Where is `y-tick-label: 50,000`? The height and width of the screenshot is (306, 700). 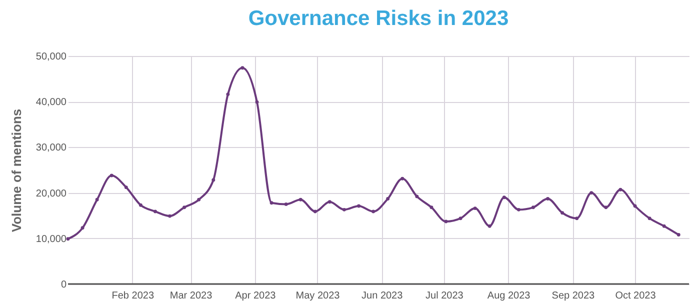 y-tick-label: 50,000 is located at coordinates (51, 57).